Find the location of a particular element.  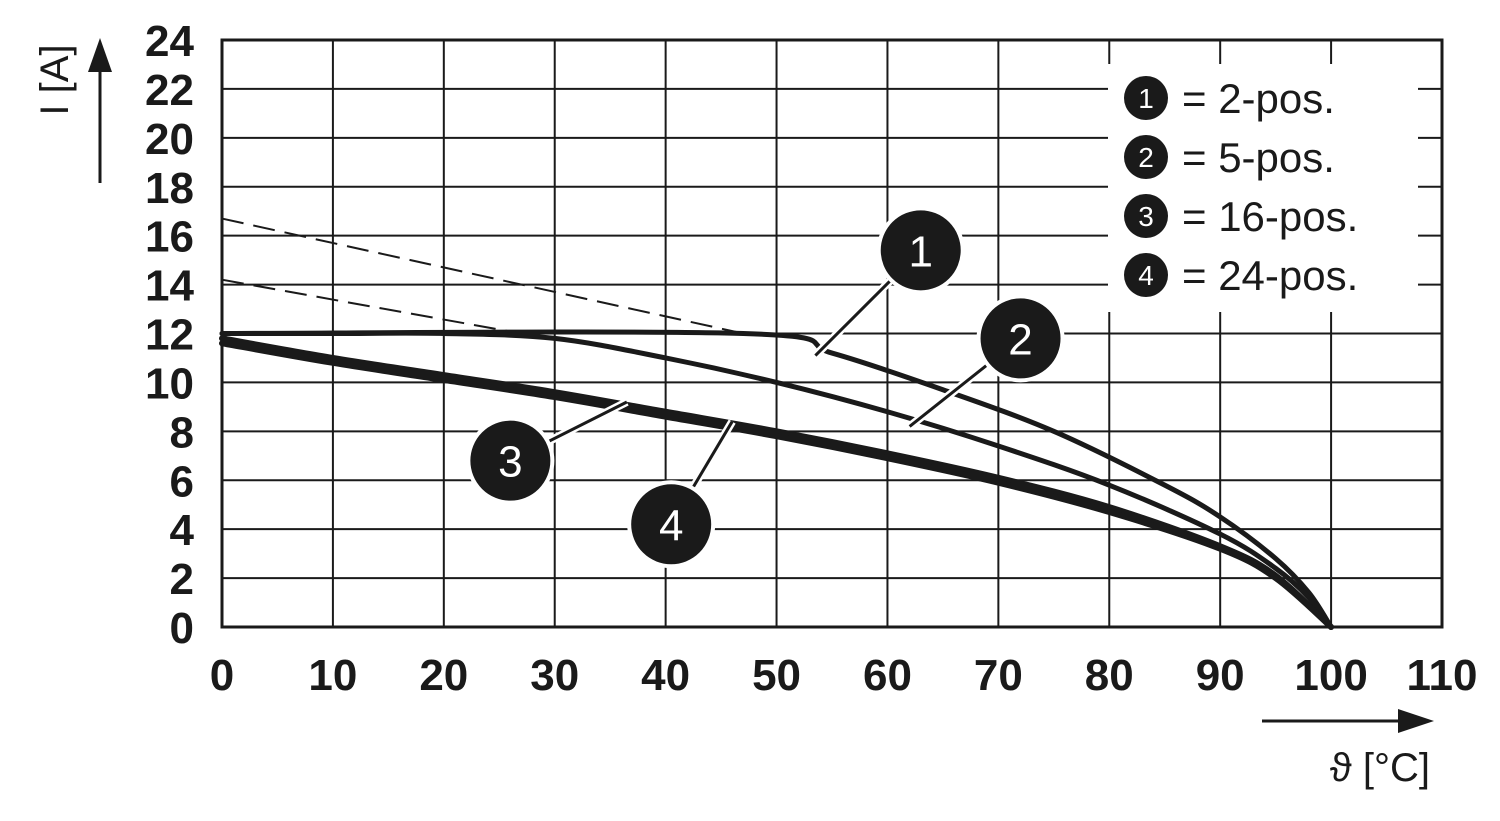

legend-label: = 5-pos. is located at coordinates (1258, 157).